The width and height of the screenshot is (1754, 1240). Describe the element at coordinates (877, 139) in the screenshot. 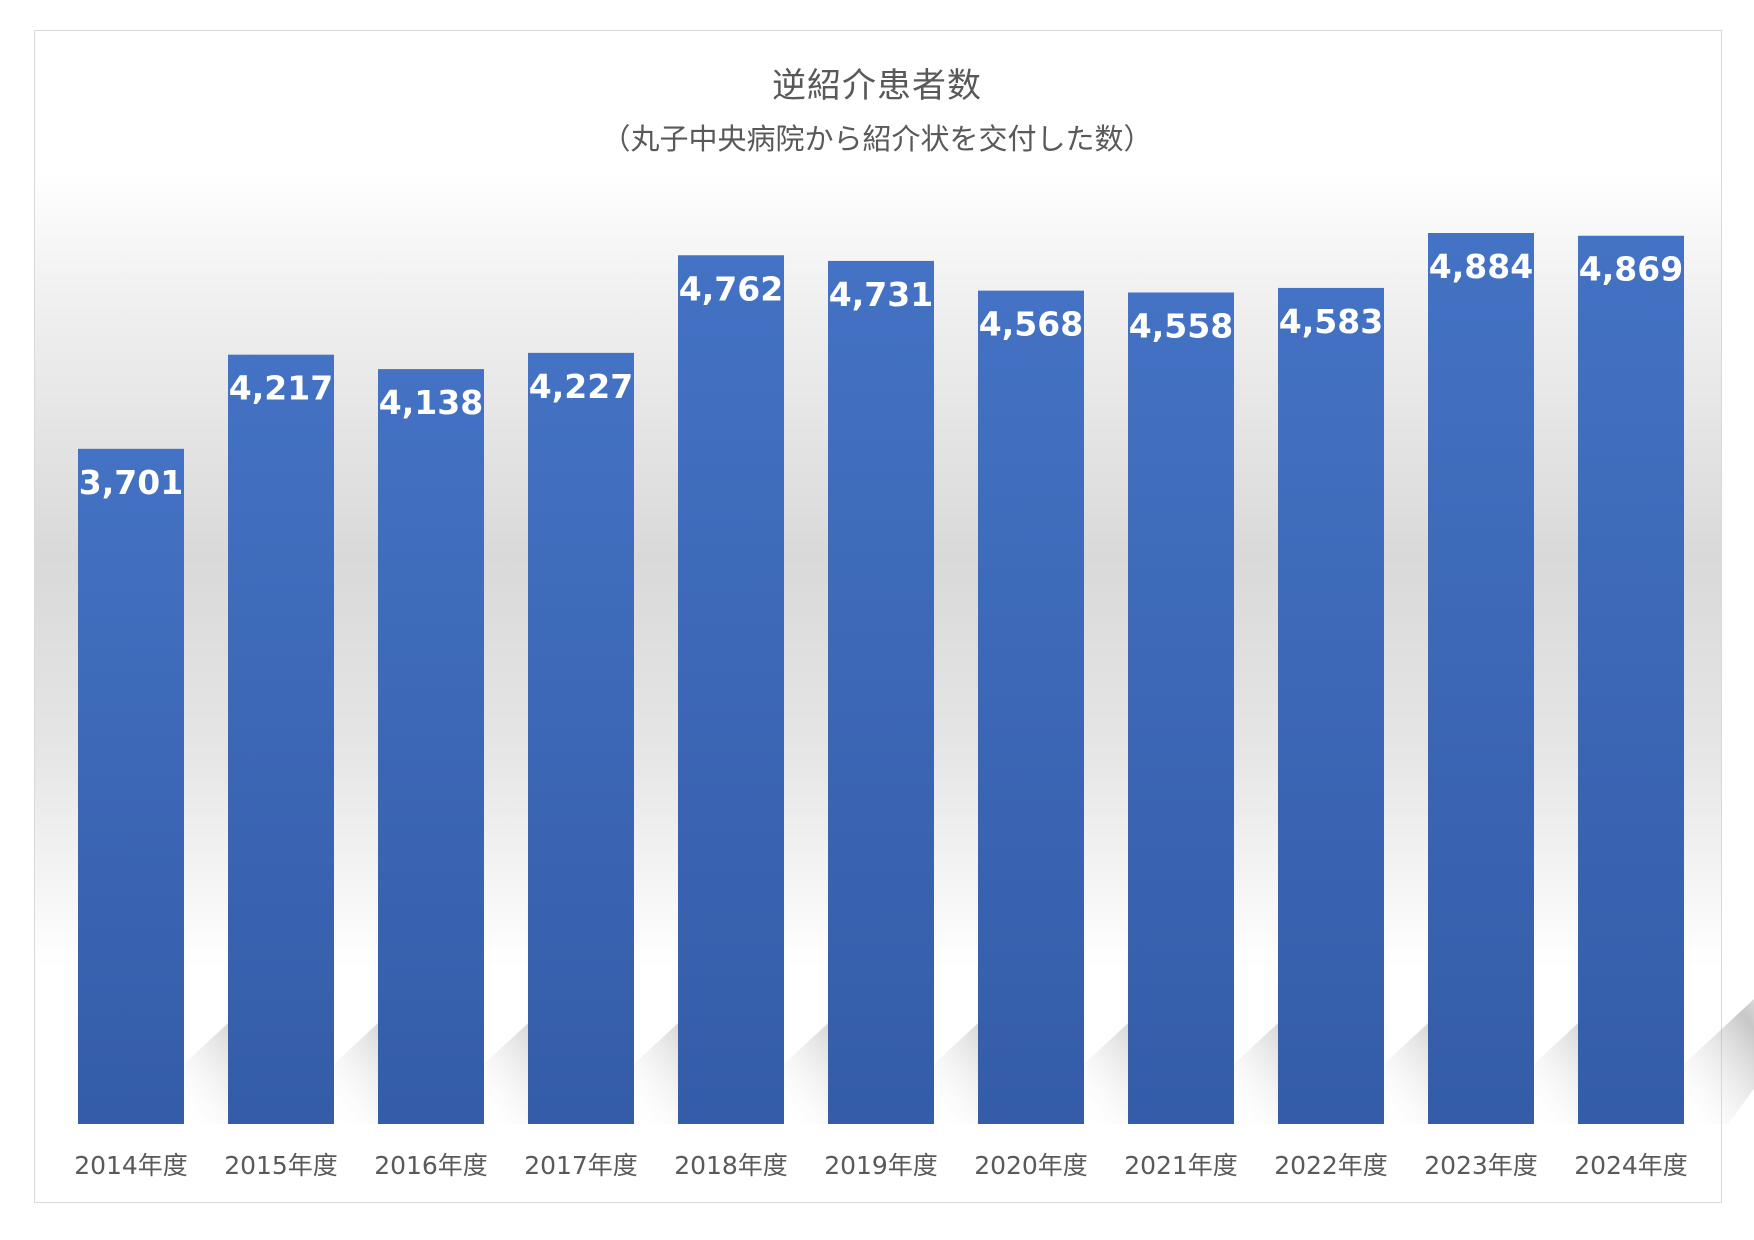

I see `chart-subtitle: （丸子中央病院から紹介状を交付した数）` at that location.